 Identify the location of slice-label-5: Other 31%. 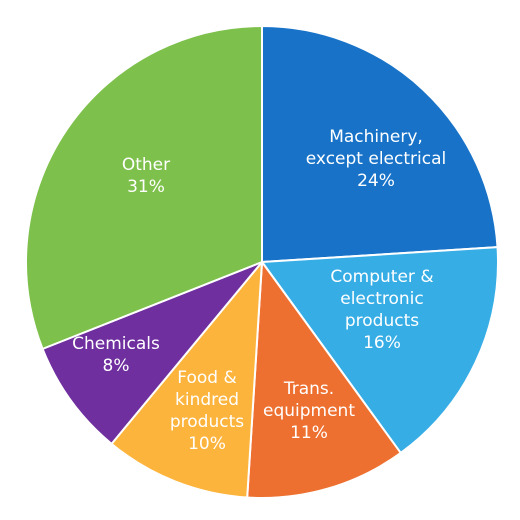
(146, 176).